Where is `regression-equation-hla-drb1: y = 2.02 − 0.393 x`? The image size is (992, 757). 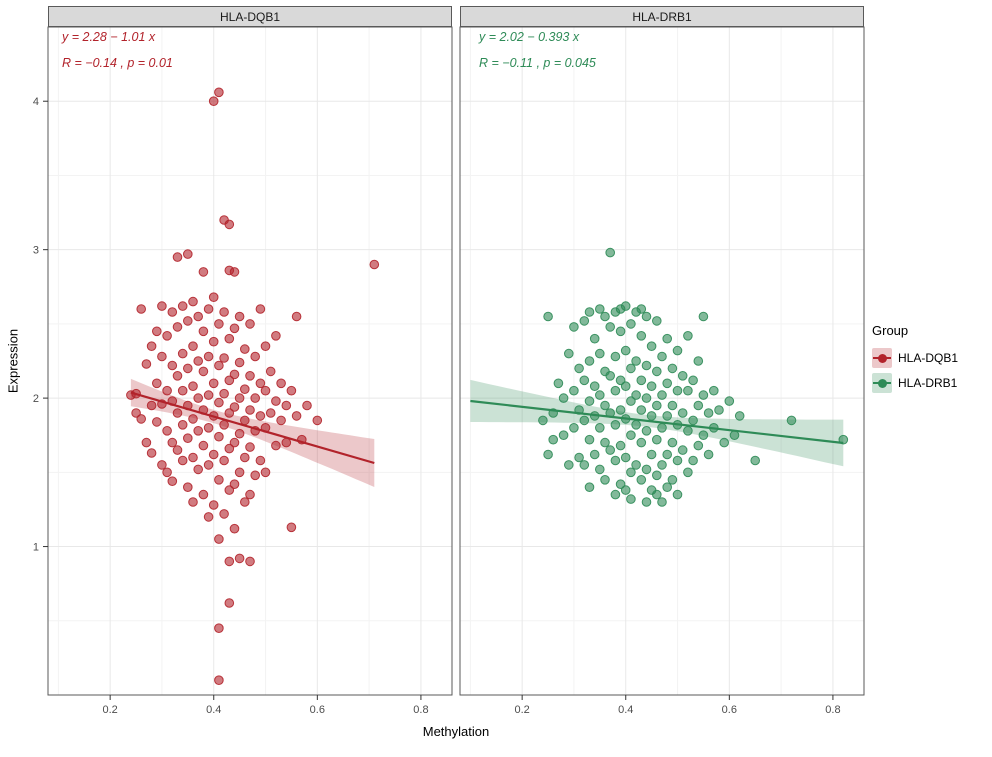 regression-equation-hla-drb1: y = 2.02 − 0.393 x is located at coordinates (529, 37).